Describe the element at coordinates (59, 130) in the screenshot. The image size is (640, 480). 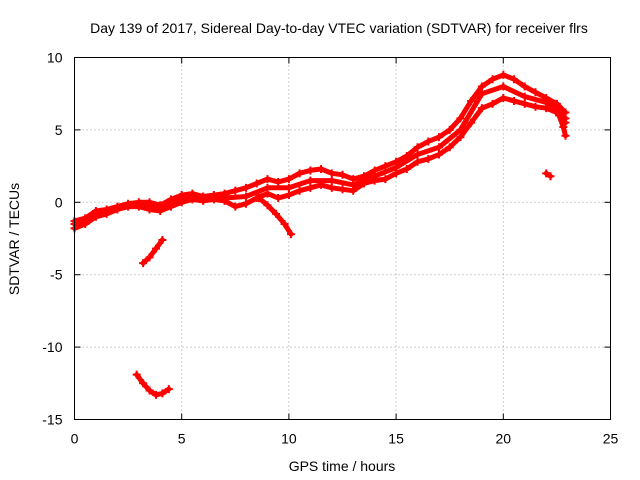
I see `y-tick-label: 5` at that location.